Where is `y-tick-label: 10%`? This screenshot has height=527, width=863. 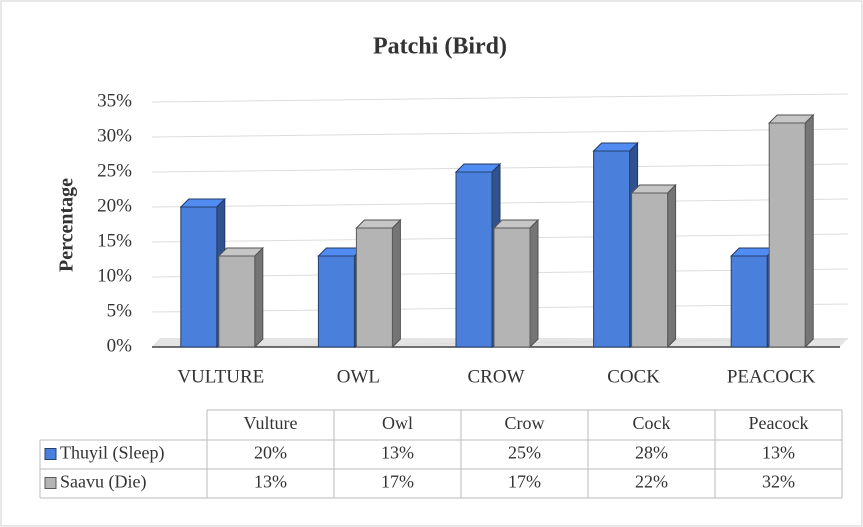
y-tick-label: 10% is located at coordinates (114, 275).